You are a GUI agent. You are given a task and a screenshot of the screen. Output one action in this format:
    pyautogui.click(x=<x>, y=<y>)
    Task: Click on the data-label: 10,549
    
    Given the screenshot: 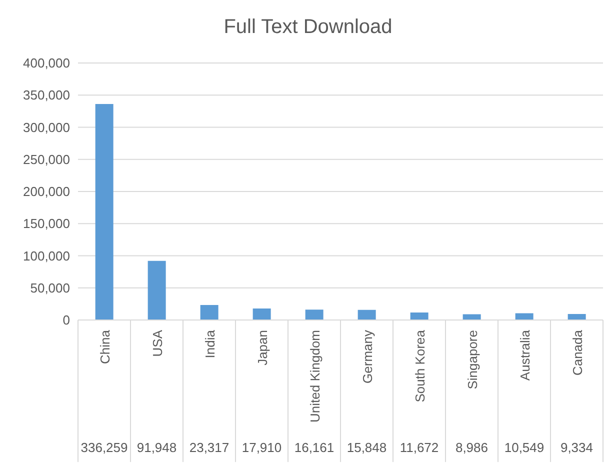 What is the action you would take?
    pyautogui.click(x=524, y=447)
    